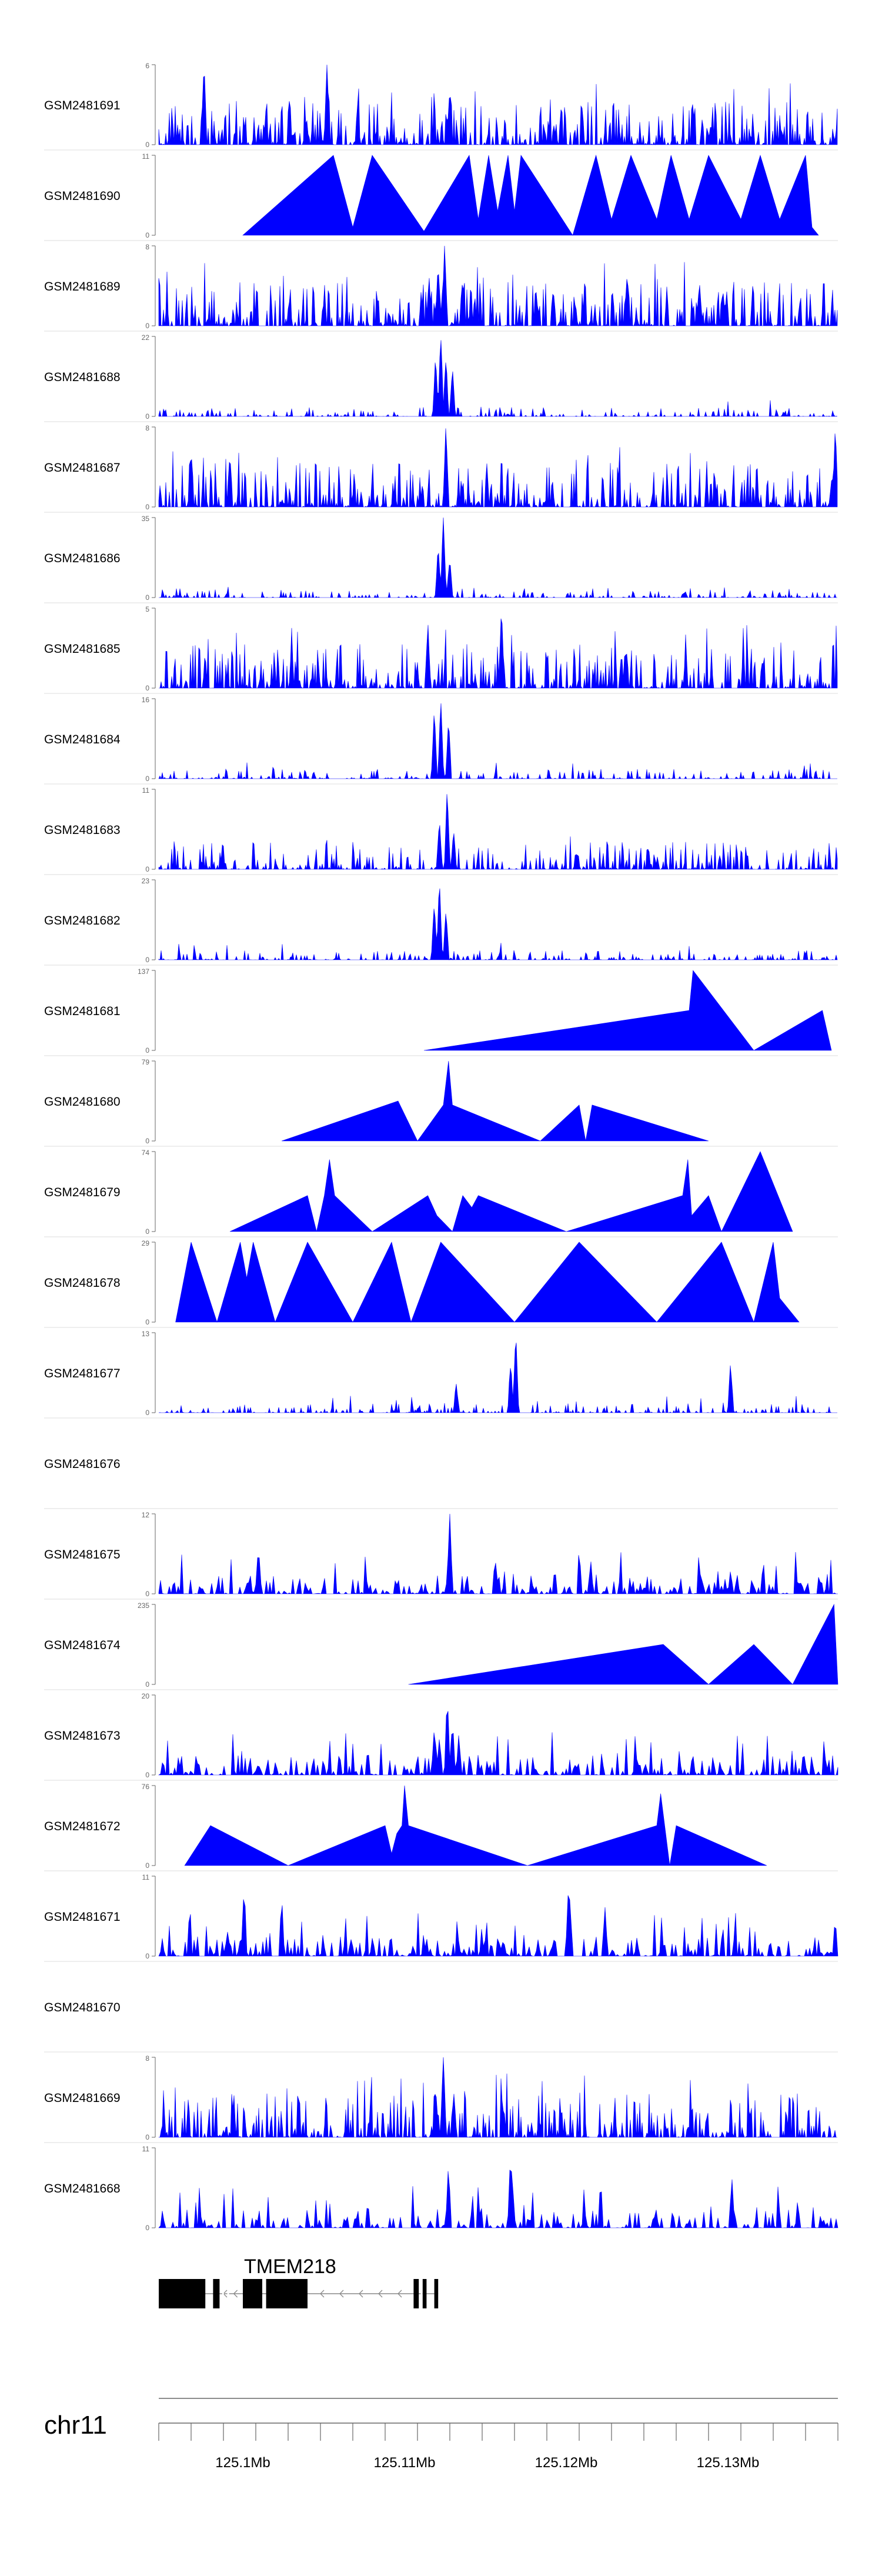 The height and width of the screenshot is (2576, 882). What do you see at coordinates (146, 1696) in the screenshot?
I see `y-tick-label-max: 20` at bounding box center [146, 1696].